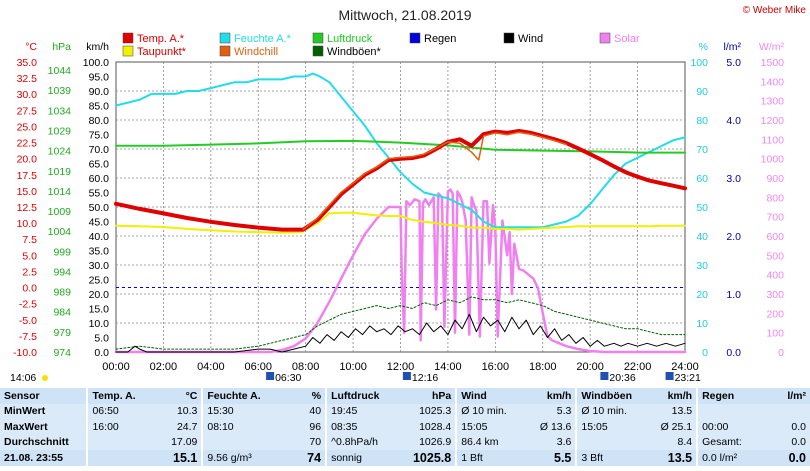 The image size is (810, 471). What do you see at coordinates (787, 458) in the screenshot?
I see `current-rain-value: 0.0` at bounding box center [787, 458].